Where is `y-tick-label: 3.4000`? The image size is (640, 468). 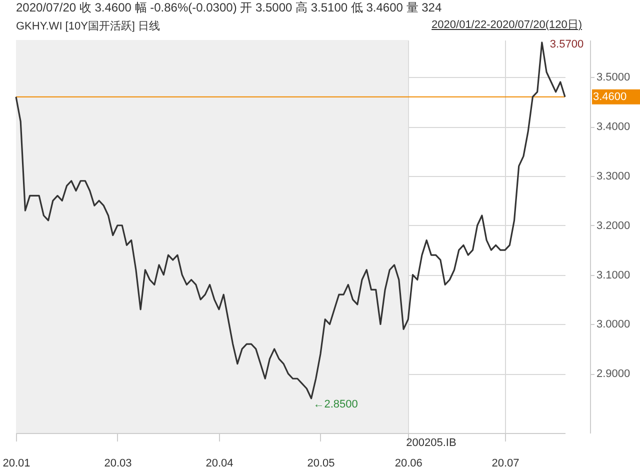 y-tick-label: 3.4000 is located at coordinates (613, 127).